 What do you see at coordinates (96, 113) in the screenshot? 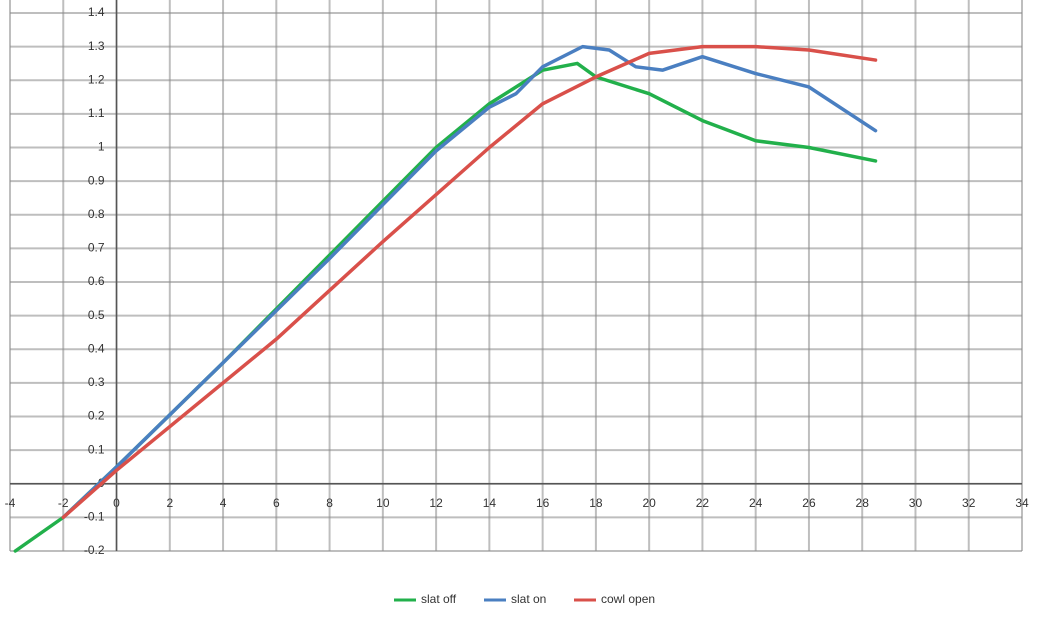
I see `y-tick-label: 1.1` at bounding box center [96, 113].